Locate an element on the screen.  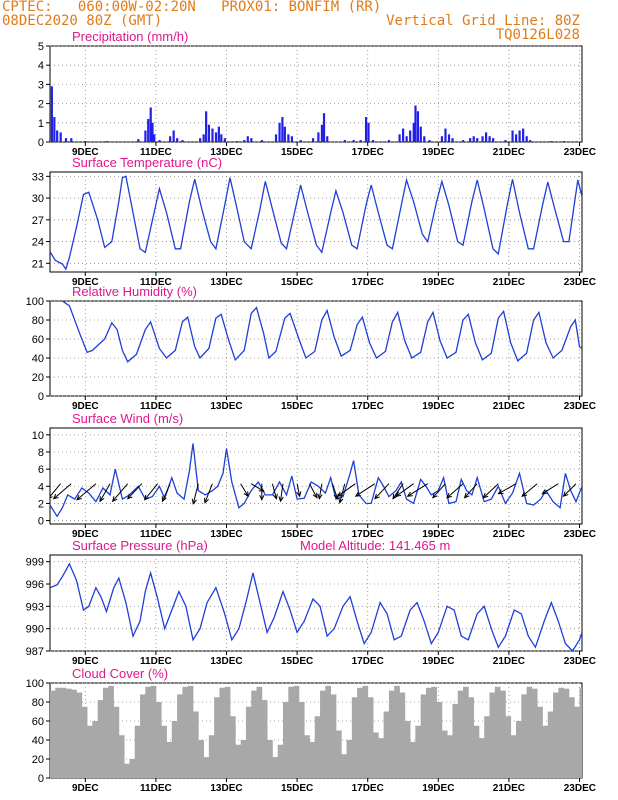
pressure-x-tick-label: 19DEC is located at coordinates (438, 661).